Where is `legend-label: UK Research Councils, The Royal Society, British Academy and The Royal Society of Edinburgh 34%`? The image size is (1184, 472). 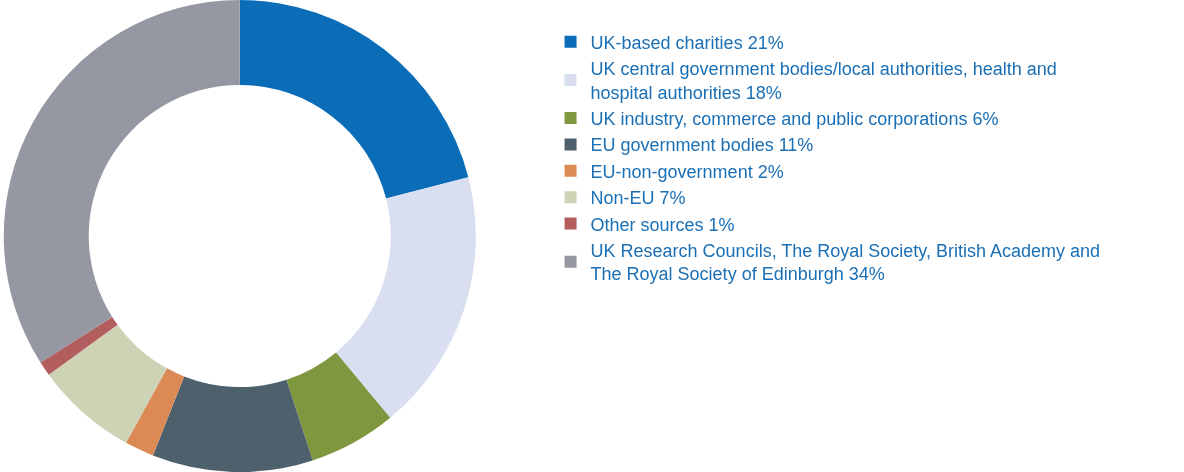
legend-label: UK Research Councils, The Royal Society, British Academy and The Royal Society of Edinburgh 34% is located at coordinates (845, 263).